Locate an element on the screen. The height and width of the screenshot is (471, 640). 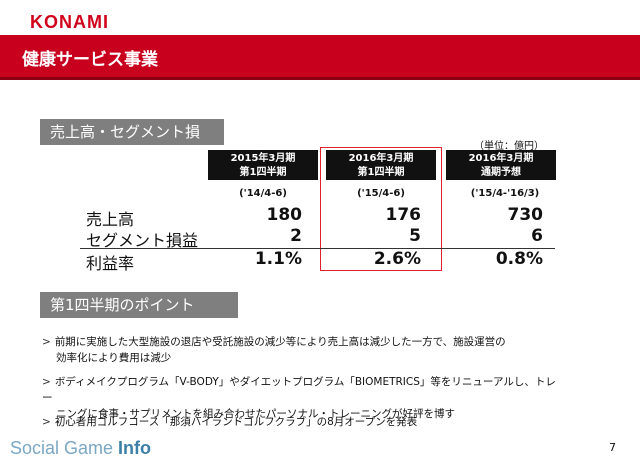
bullet-2-line2: ニングに食事・サプリメントを組み合わせたパーソナル・トレーニングが好評を博す is located at coordinates (255, 414).